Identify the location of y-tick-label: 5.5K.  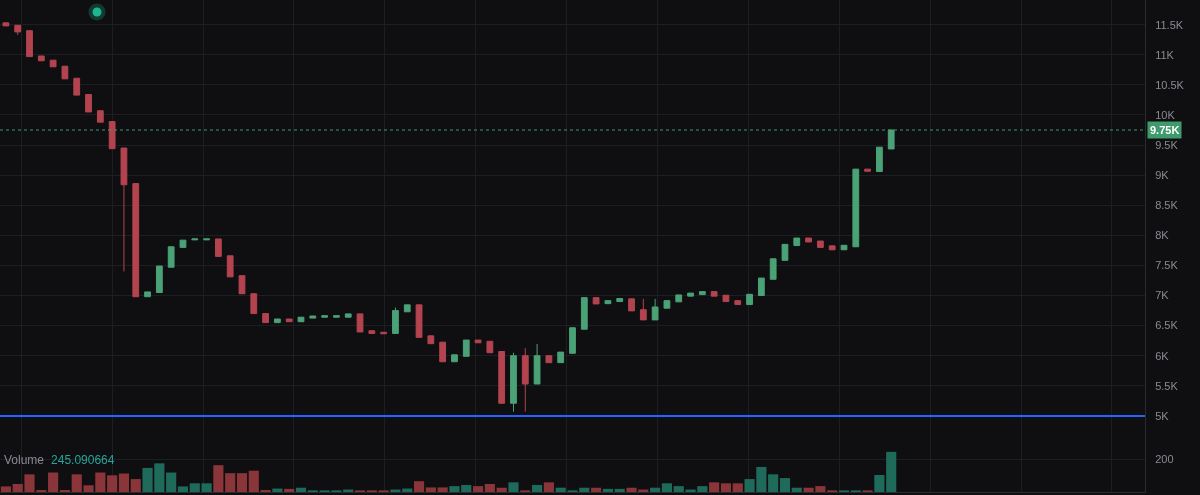
(1167, 385).